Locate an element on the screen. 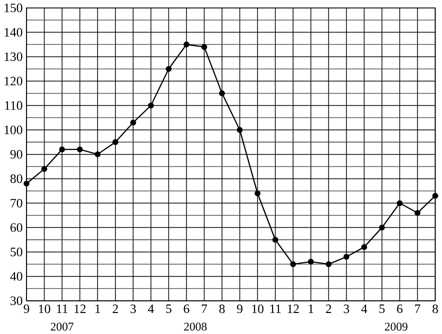  y-tick-label: 30 is located at coordinates (16, 301).